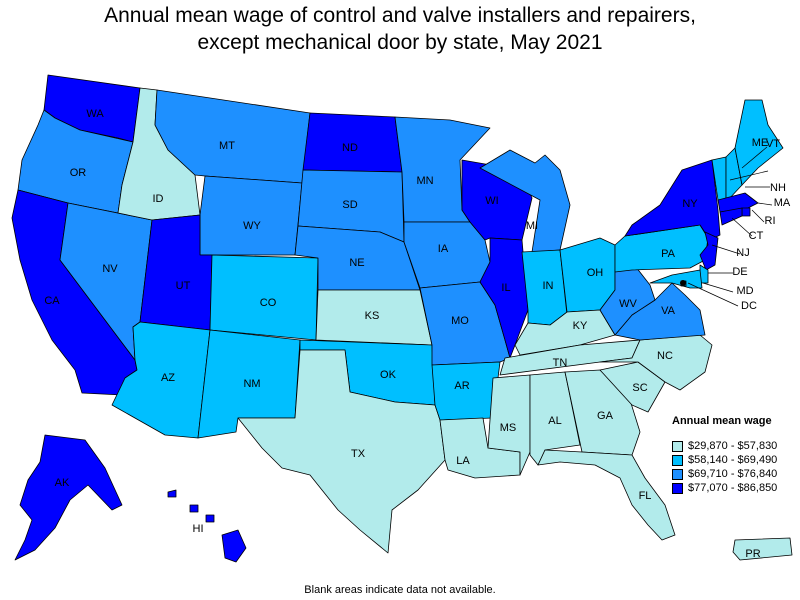 The height and width of the screenshot is (600, 800). What do you see at coordinates (672, 200) in the screenshot?
I see `state-ny` at bounding box center [672, 200].